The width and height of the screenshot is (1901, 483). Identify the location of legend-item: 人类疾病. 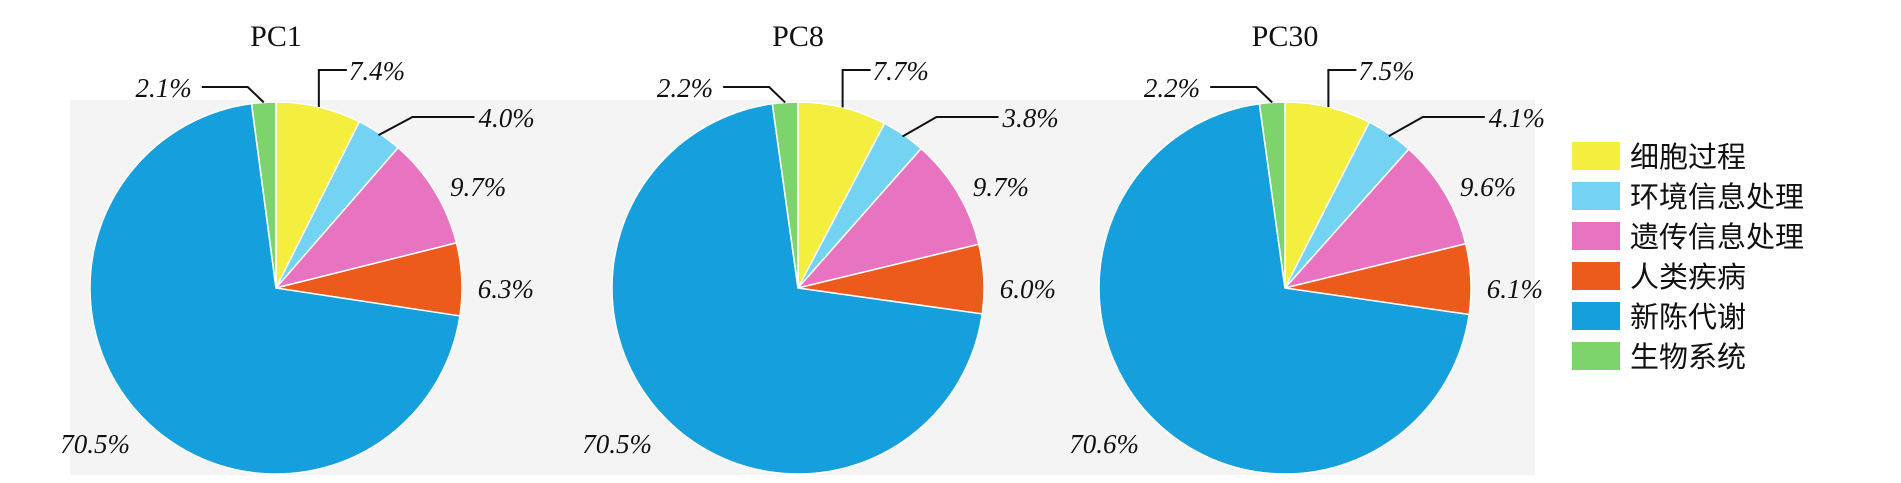
(1659, 277).